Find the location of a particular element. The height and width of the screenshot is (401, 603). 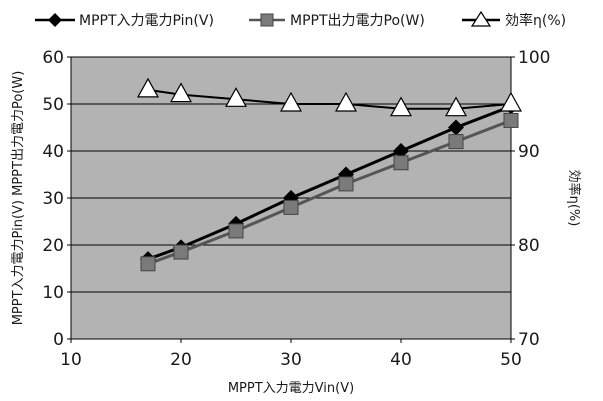

x-axis-ticks: 10 20 30 40 50 is located at coordinates (291, 354).